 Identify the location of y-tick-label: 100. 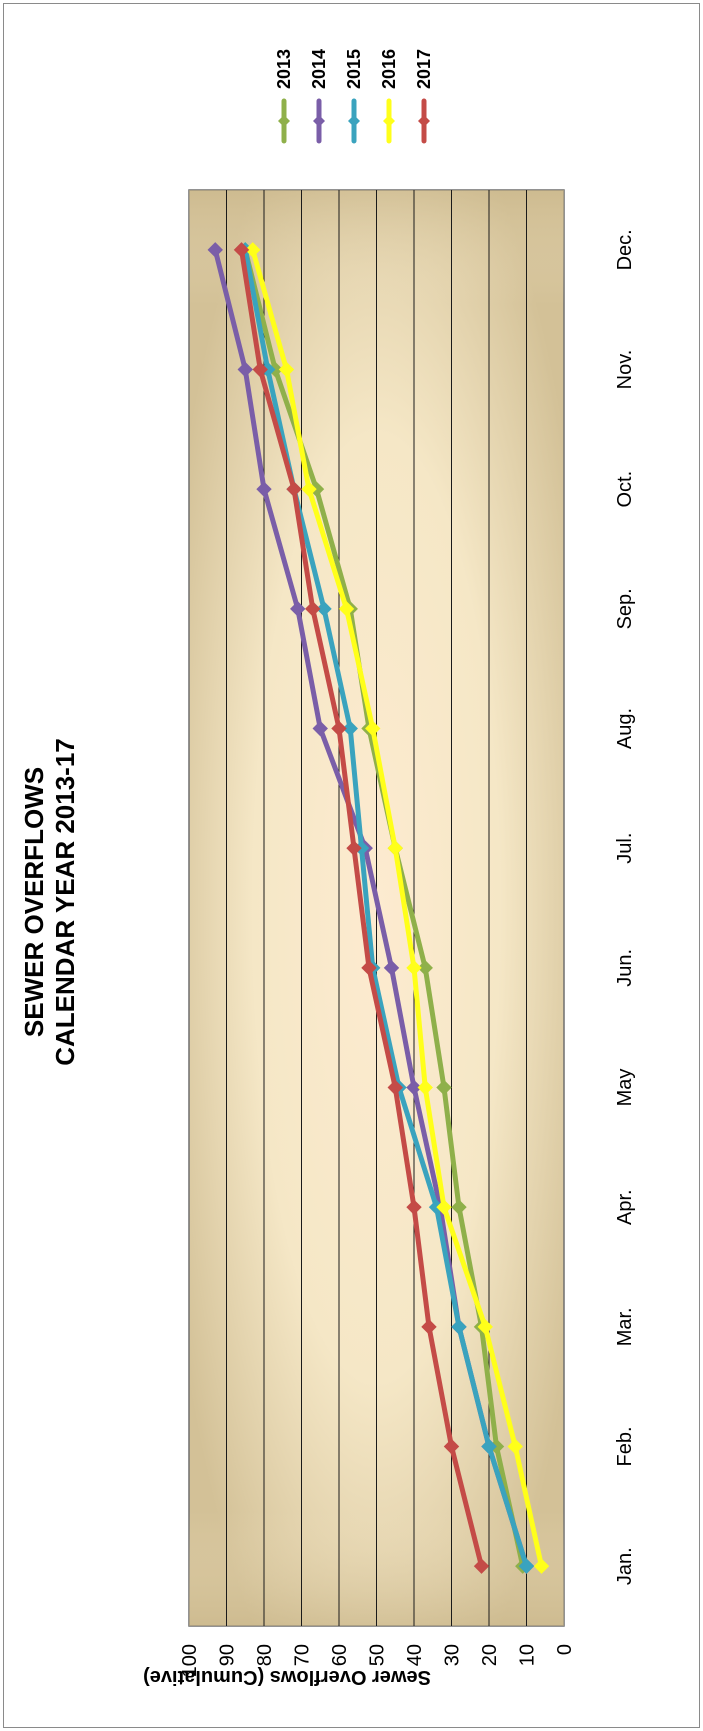
(190, 1660).